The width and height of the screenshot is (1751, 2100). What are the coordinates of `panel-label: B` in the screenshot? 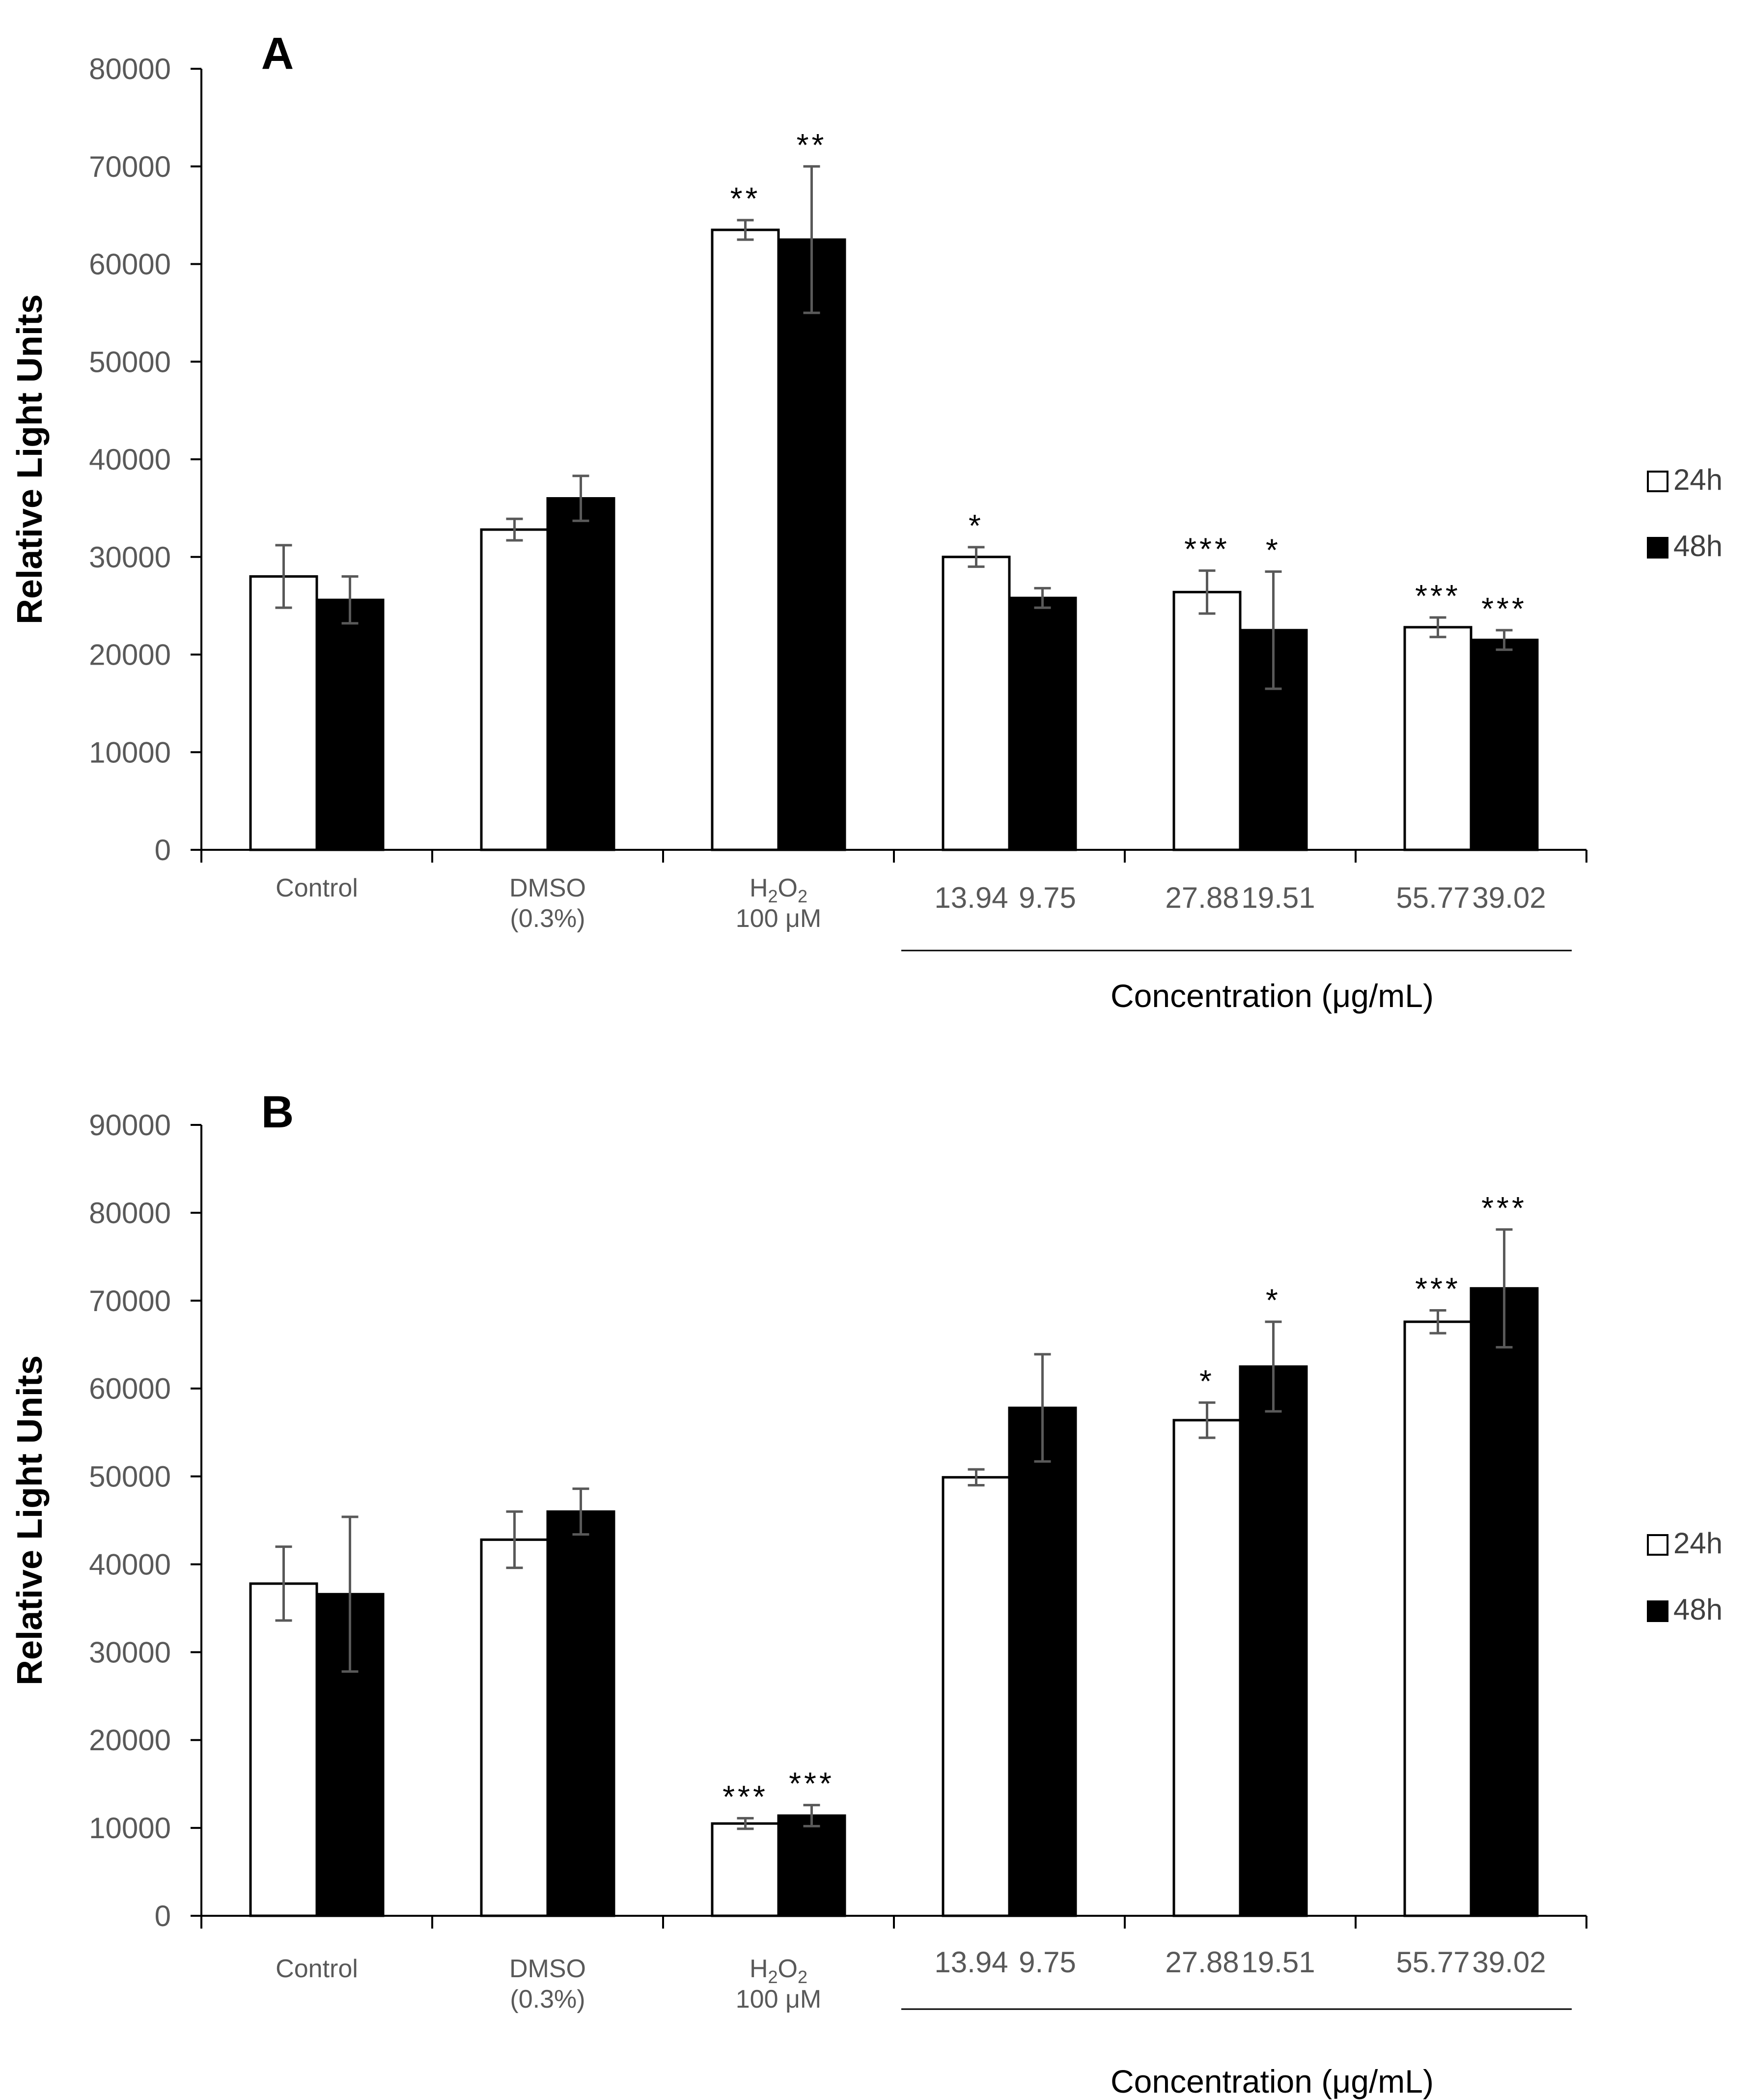 It's located at (277, 1112).